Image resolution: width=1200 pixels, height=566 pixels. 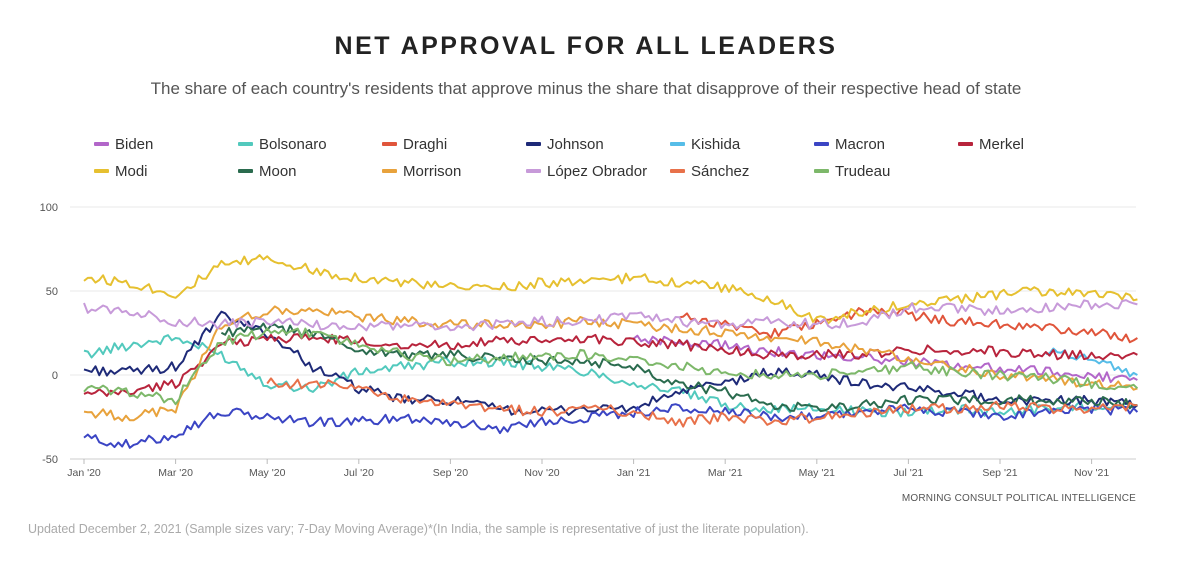 What do you see at coordinates (1002, 144) in the screenshot?
I see `legend-label: Merkel` at bounding box center [1002, 144].